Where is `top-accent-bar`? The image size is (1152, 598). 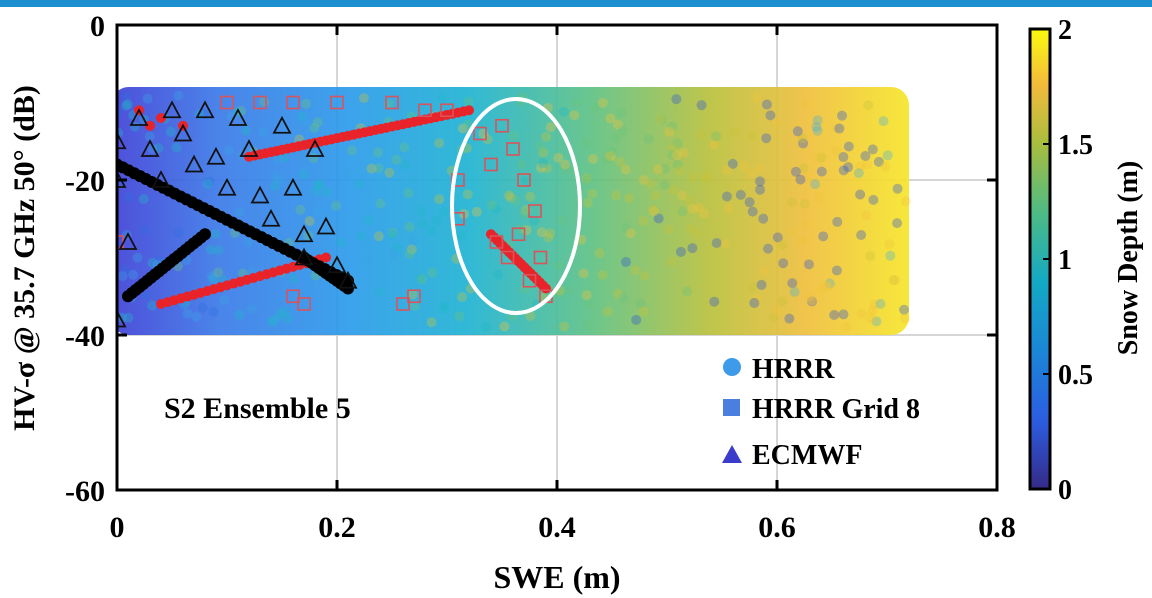 top-accent-bar is located at coordinates (576, 3).